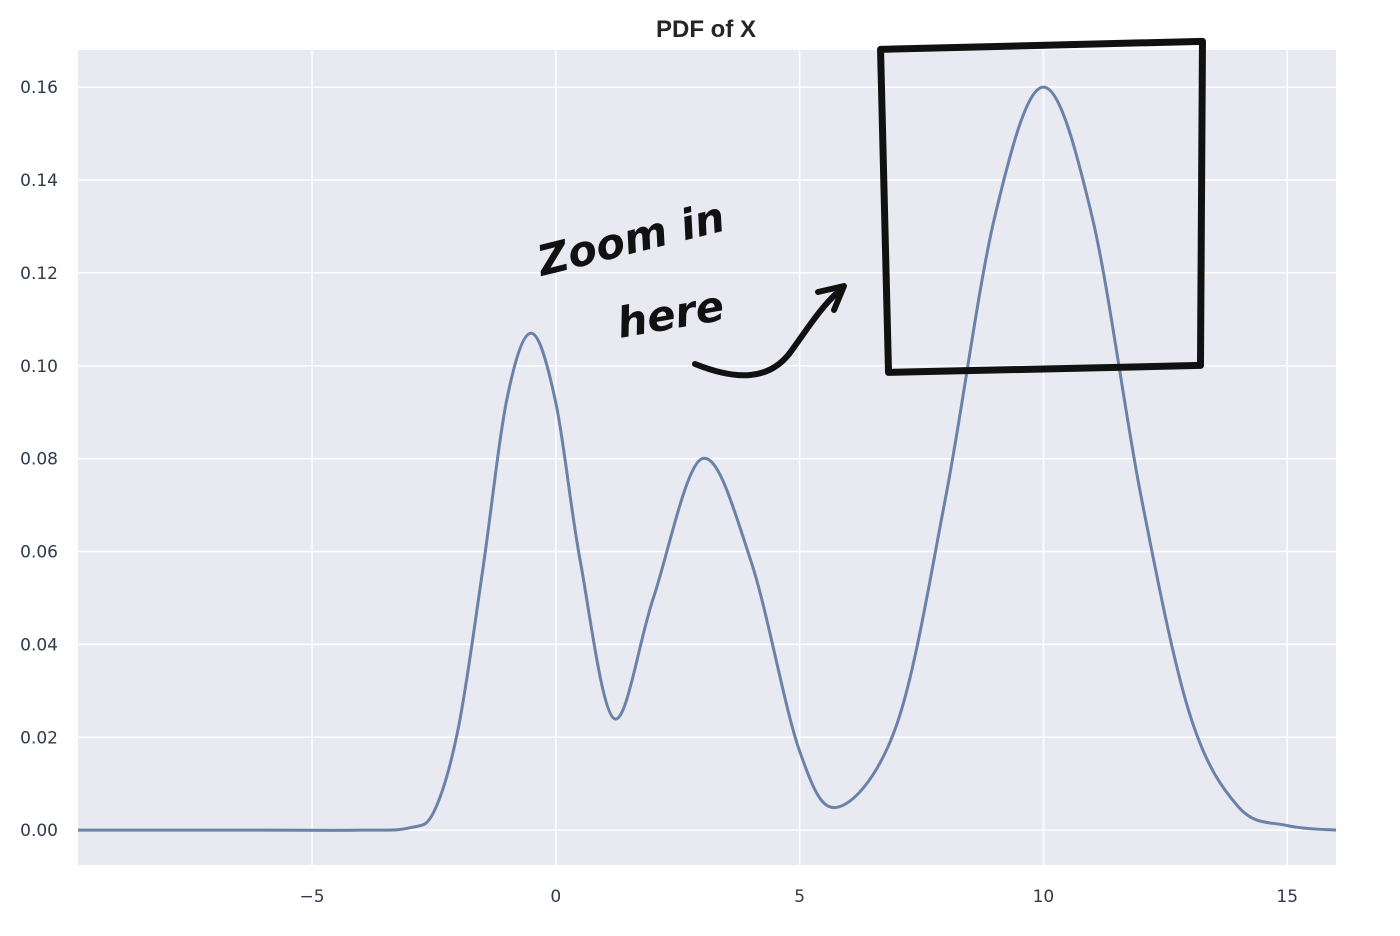 The image size is (1400, 936). Describe the element at coordinates (831, 298) in the screenshot. I see `arrow-head-icon` at that location.